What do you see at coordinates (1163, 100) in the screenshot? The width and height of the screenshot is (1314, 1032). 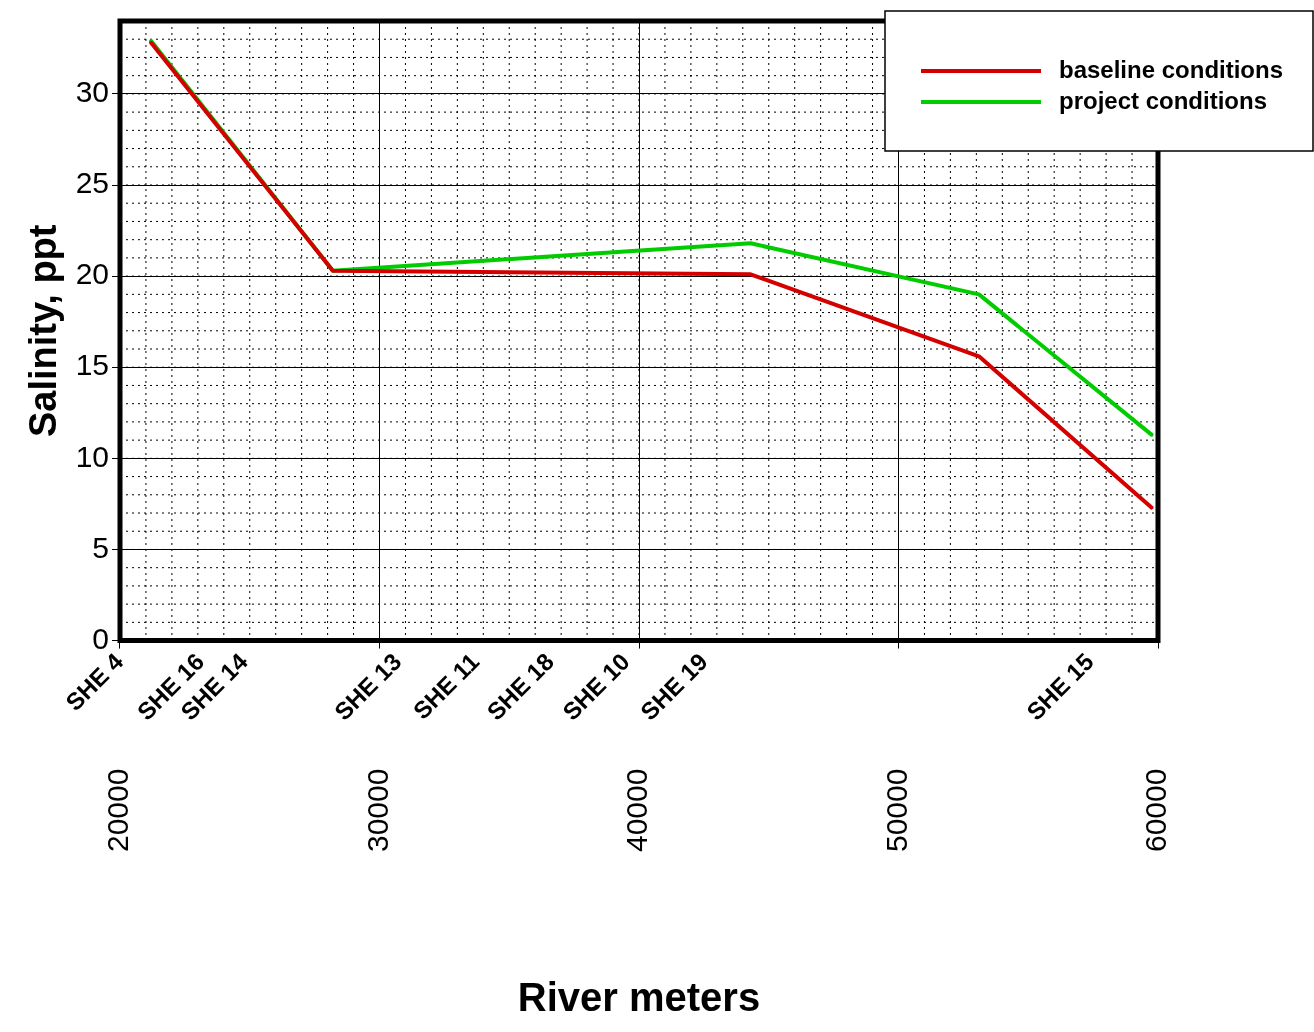 I see `legend-label: project conditions` at bounding box center [1163, 100].